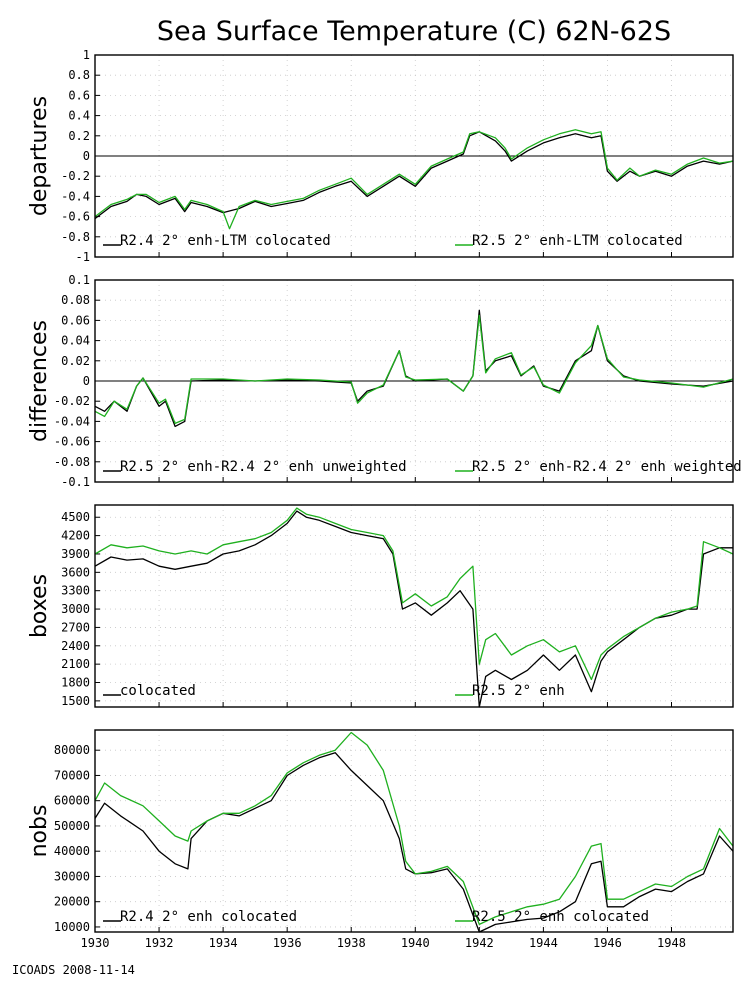  I want to click on y-tick-label: -0.08, so click(72, 462).